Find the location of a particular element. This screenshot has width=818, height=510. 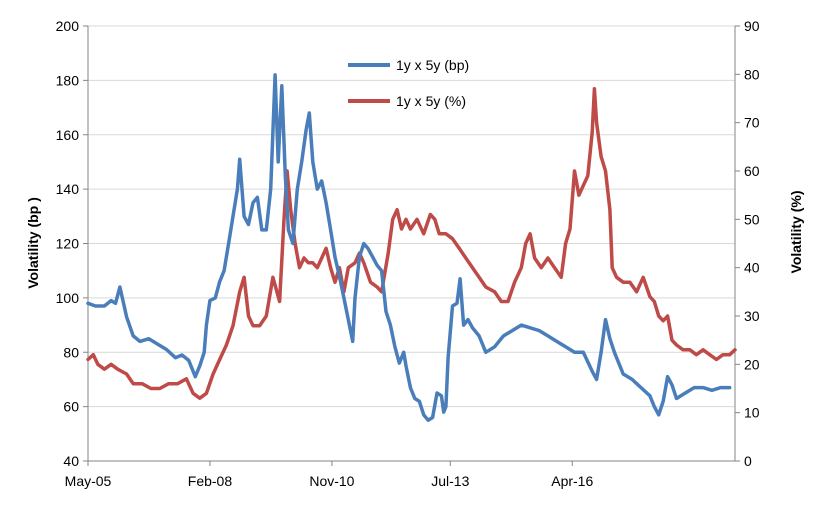

left-tick-label: 140 is located at coordinates (68, 189).